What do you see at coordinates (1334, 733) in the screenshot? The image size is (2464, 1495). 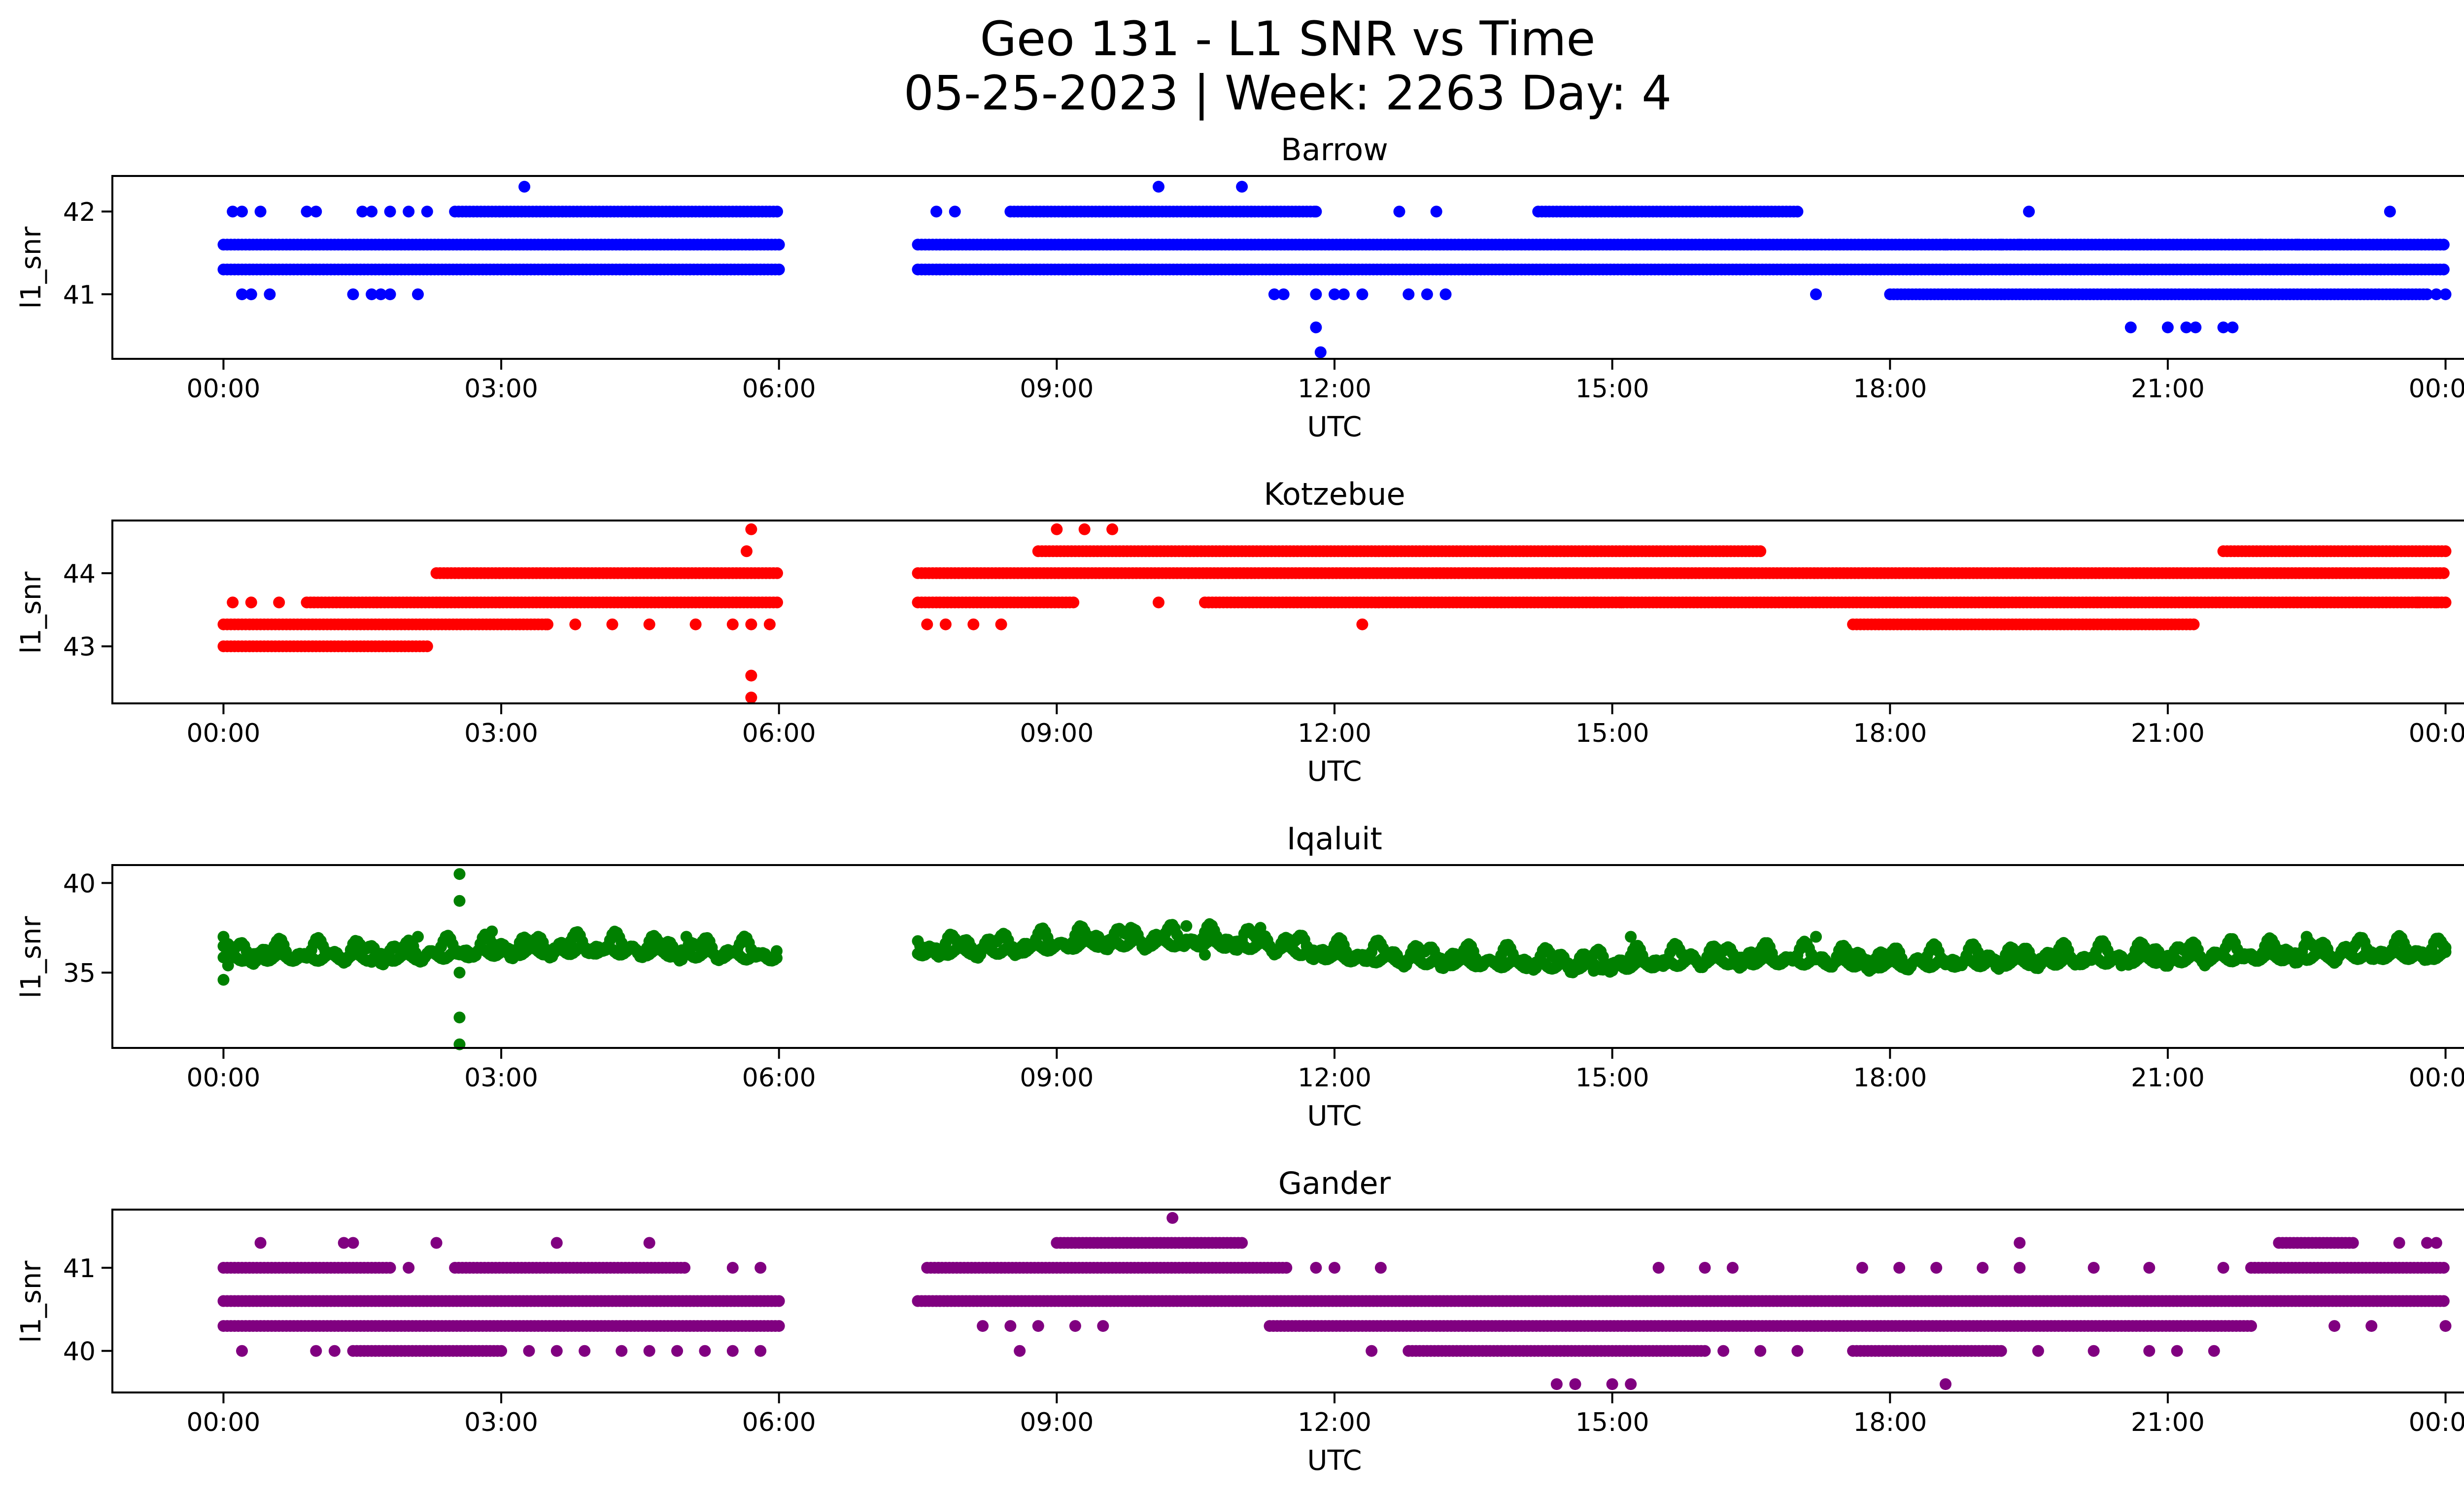 I see `x-tick-label: 12:00` at bounding box center [1334, 733].